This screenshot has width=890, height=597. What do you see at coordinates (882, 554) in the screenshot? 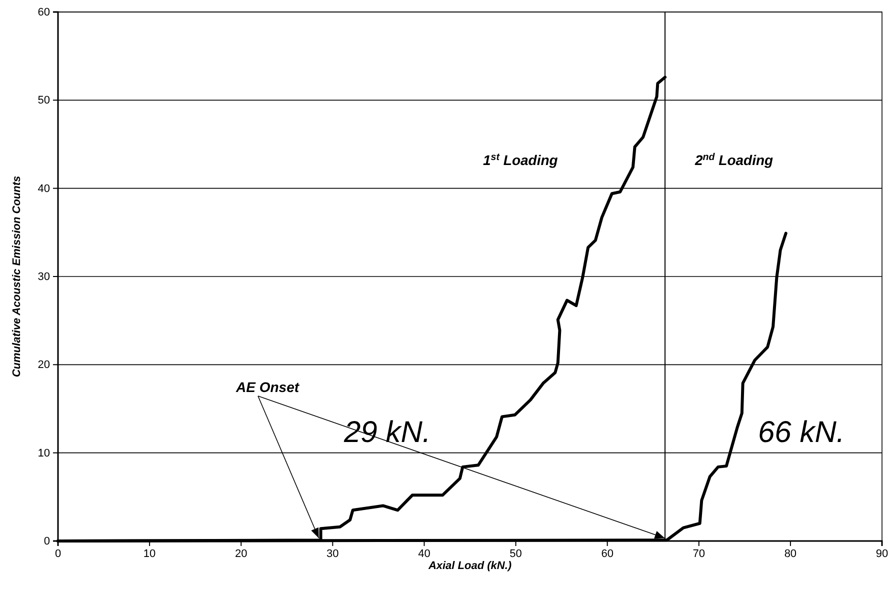
I see `x-tick-label: 90` at bounding box center [882, 554].